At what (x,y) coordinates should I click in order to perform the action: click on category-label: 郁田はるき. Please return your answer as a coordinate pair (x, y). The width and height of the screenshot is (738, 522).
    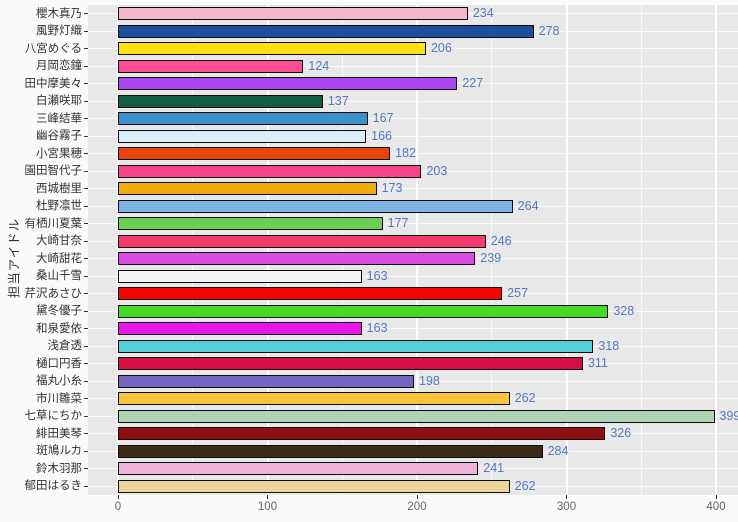
    Looking at the image, I should click on (53, 486).